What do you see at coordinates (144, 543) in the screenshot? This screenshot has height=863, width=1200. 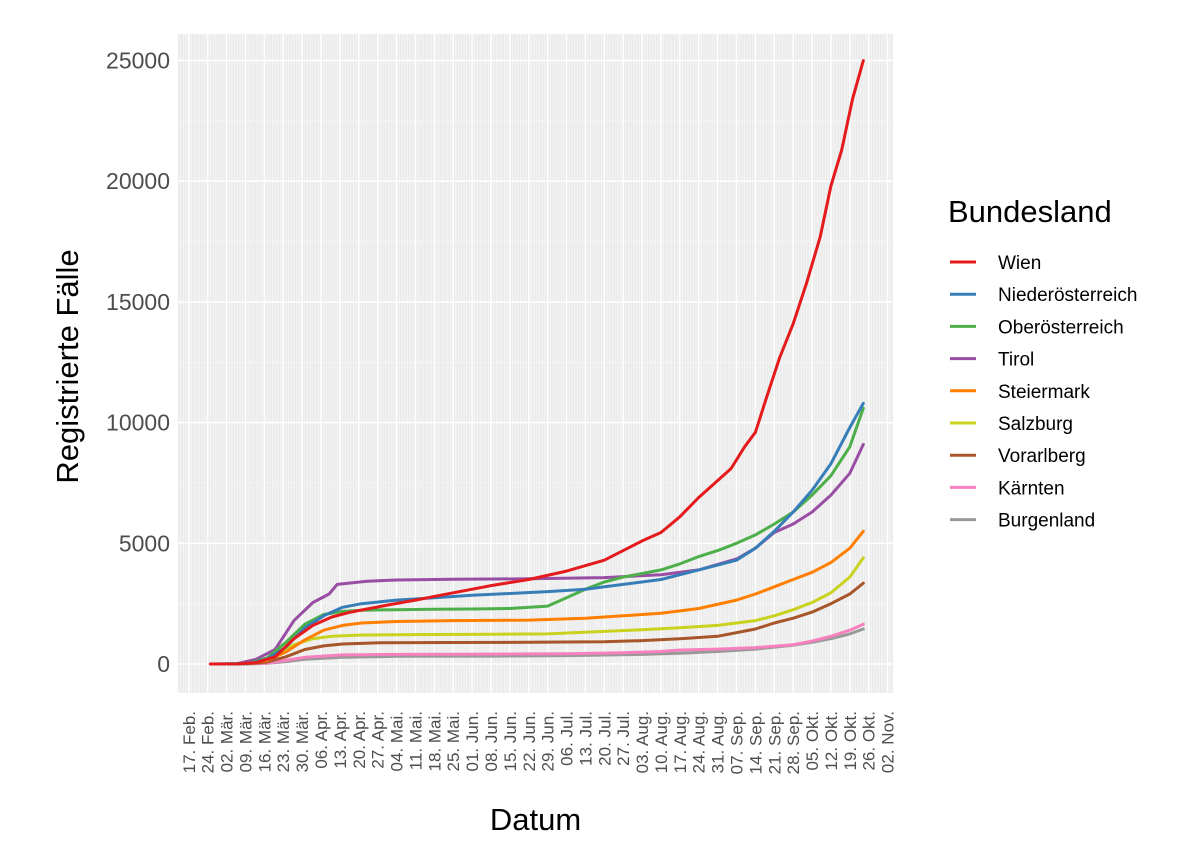 I see `y-tick-label: 5000` at bounding box center [144, 543].